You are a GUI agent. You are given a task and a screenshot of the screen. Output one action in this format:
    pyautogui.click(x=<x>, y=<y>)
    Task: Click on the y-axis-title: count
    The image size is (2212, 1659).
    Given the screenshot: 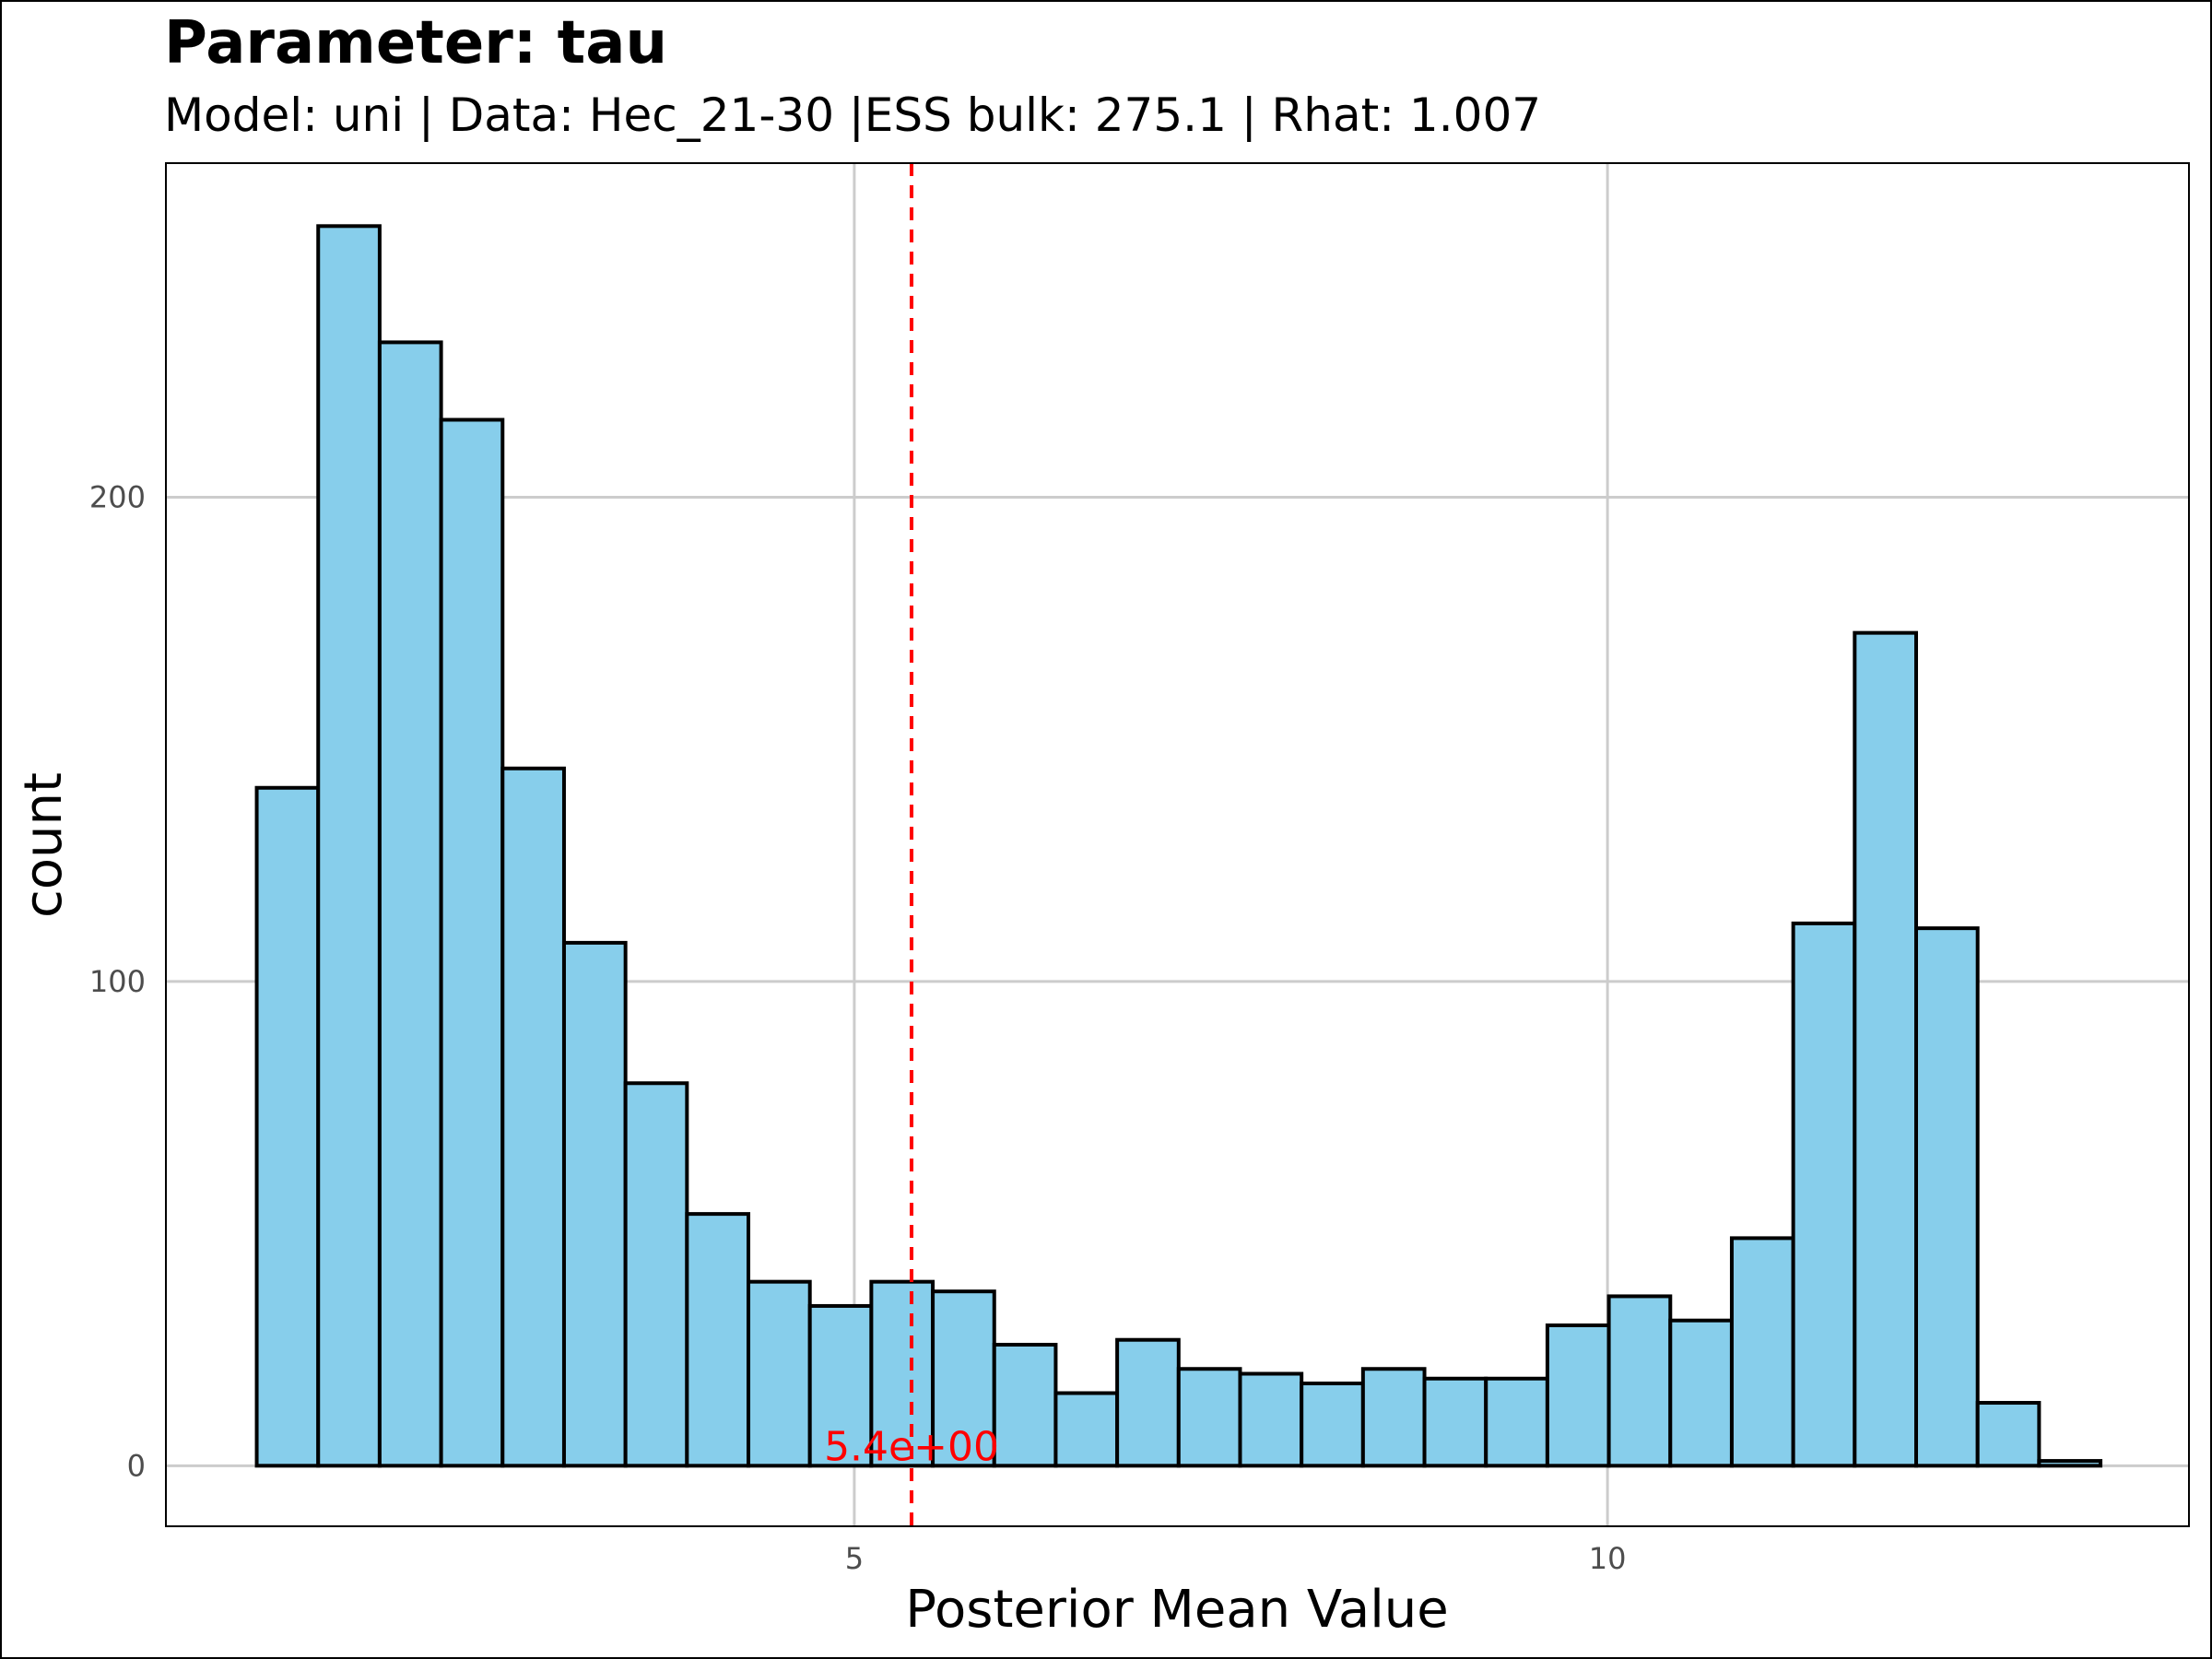 What is the action you would take?
    pyautogui.click(x=44, y=845)
    